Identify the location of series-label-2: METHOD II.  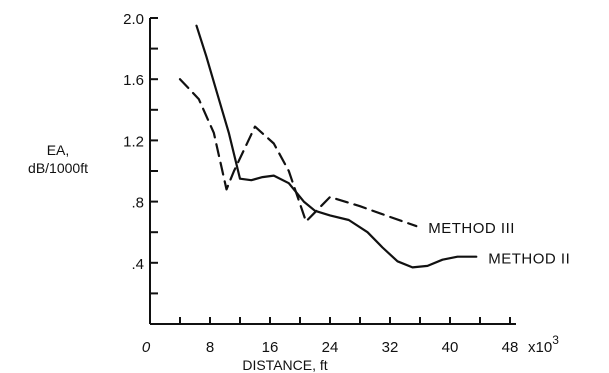
(529, 259).